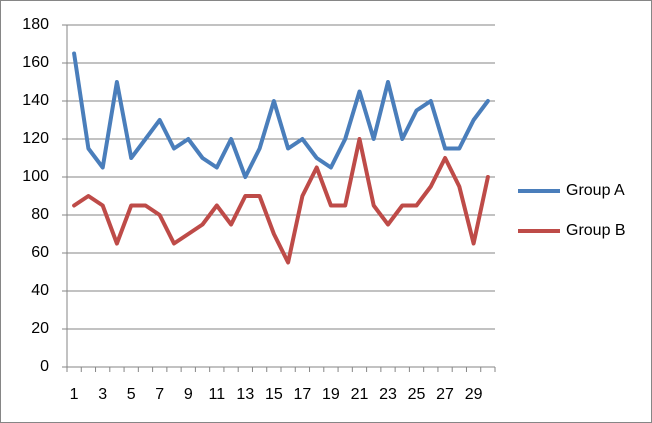  What do you see at coordinates (216, 394) in the screenshot?
I see `x-tick-label: 11` at bounding box center [216, 394].